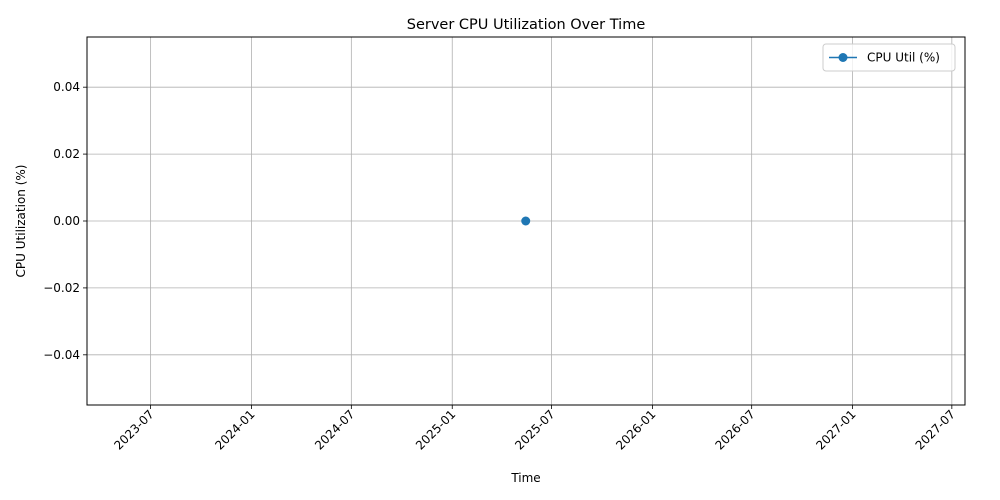  Describe the element at coordinates (66, 154) in the screenshot. I see `y-tick-label: 0.02` at that location.